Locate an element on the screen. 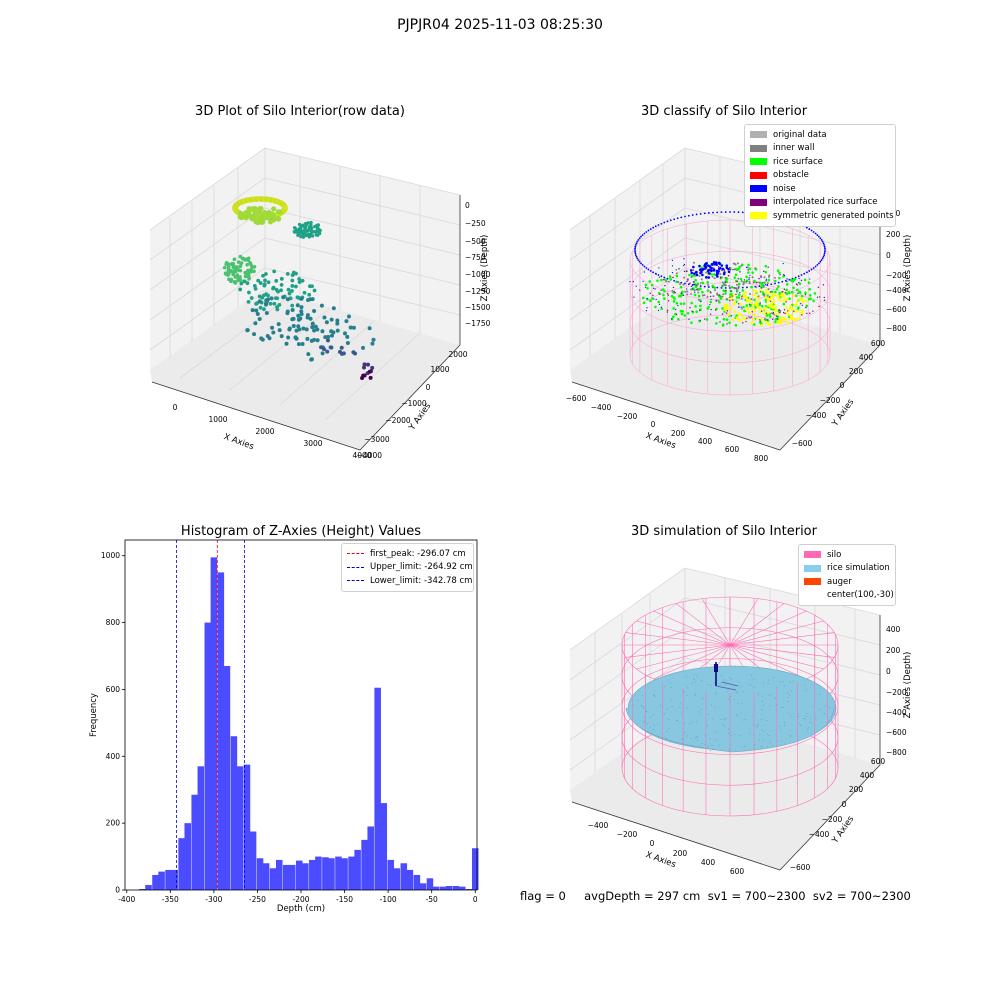 The image size is (1000, 1000). p1-xtick: 4000 is located at coordinates (361, 455).